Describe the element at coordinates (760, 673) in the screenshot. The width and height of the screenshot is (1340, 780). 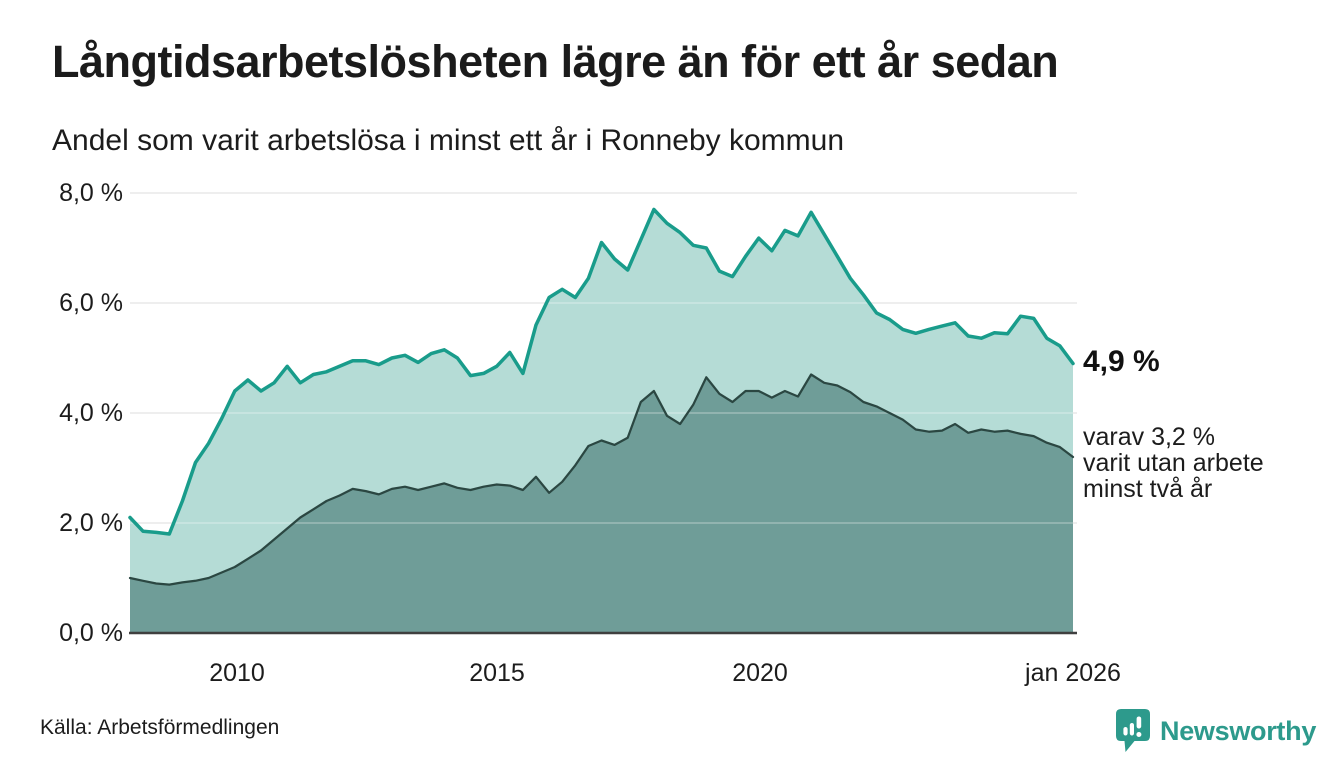
I see `x-axis-tick-label: 2020` at that location.